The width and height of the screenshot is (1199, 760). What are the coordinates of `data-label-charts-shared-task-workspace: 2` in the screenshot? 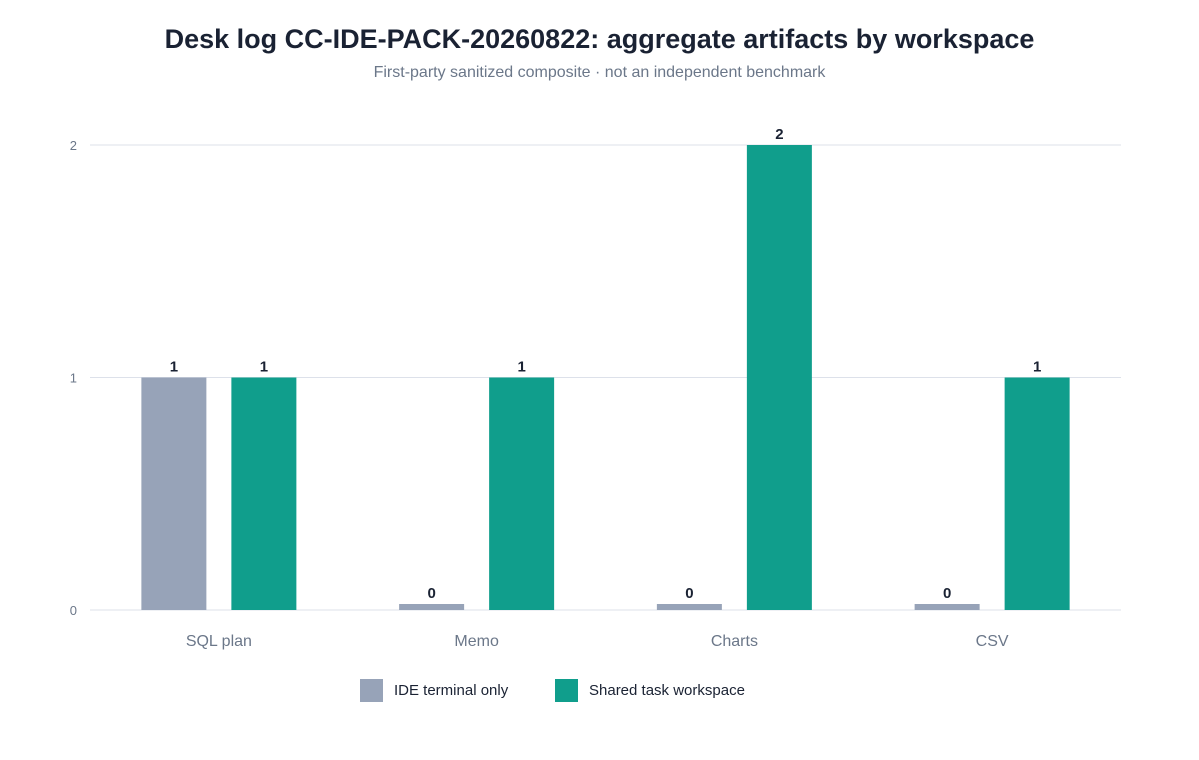 It's located at (779, 134).